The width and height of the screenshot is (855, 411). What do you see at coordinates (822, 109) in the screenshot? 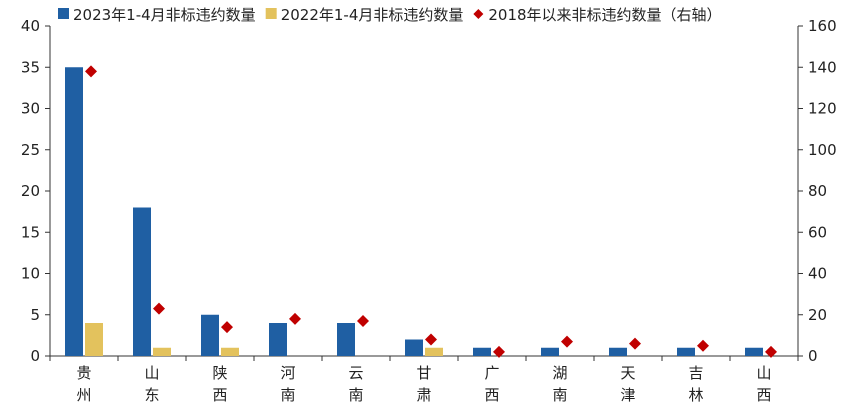
I see `right-tick-label: 120` at bounding box center [822, 109].